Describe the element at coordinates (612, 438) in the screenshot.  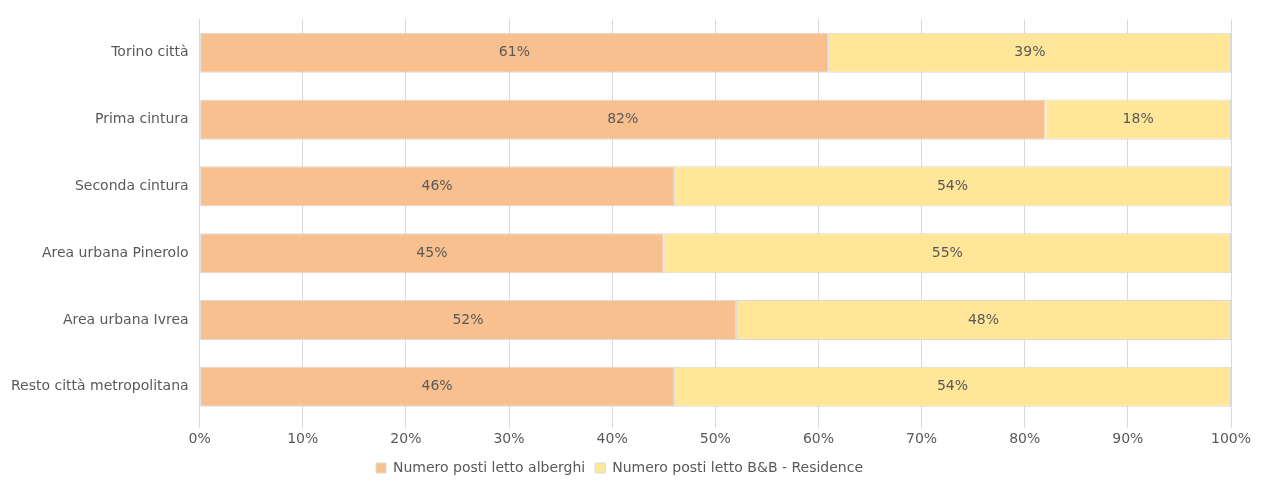
I see `x-tick-label: 40%` at that location.